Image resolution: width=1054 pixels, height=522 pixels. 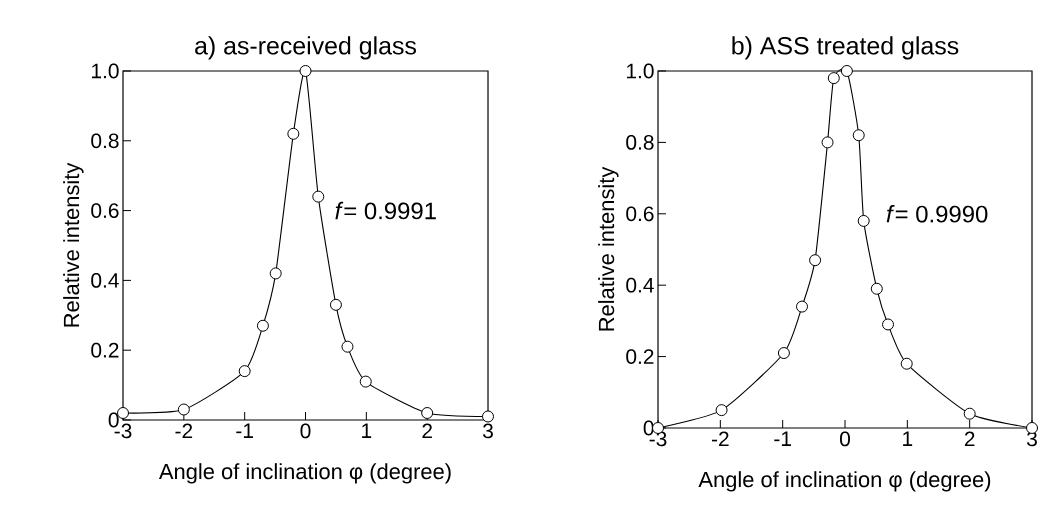 I want to click on chart-title: b) ASS treated glass, so click(x=845, y=48).